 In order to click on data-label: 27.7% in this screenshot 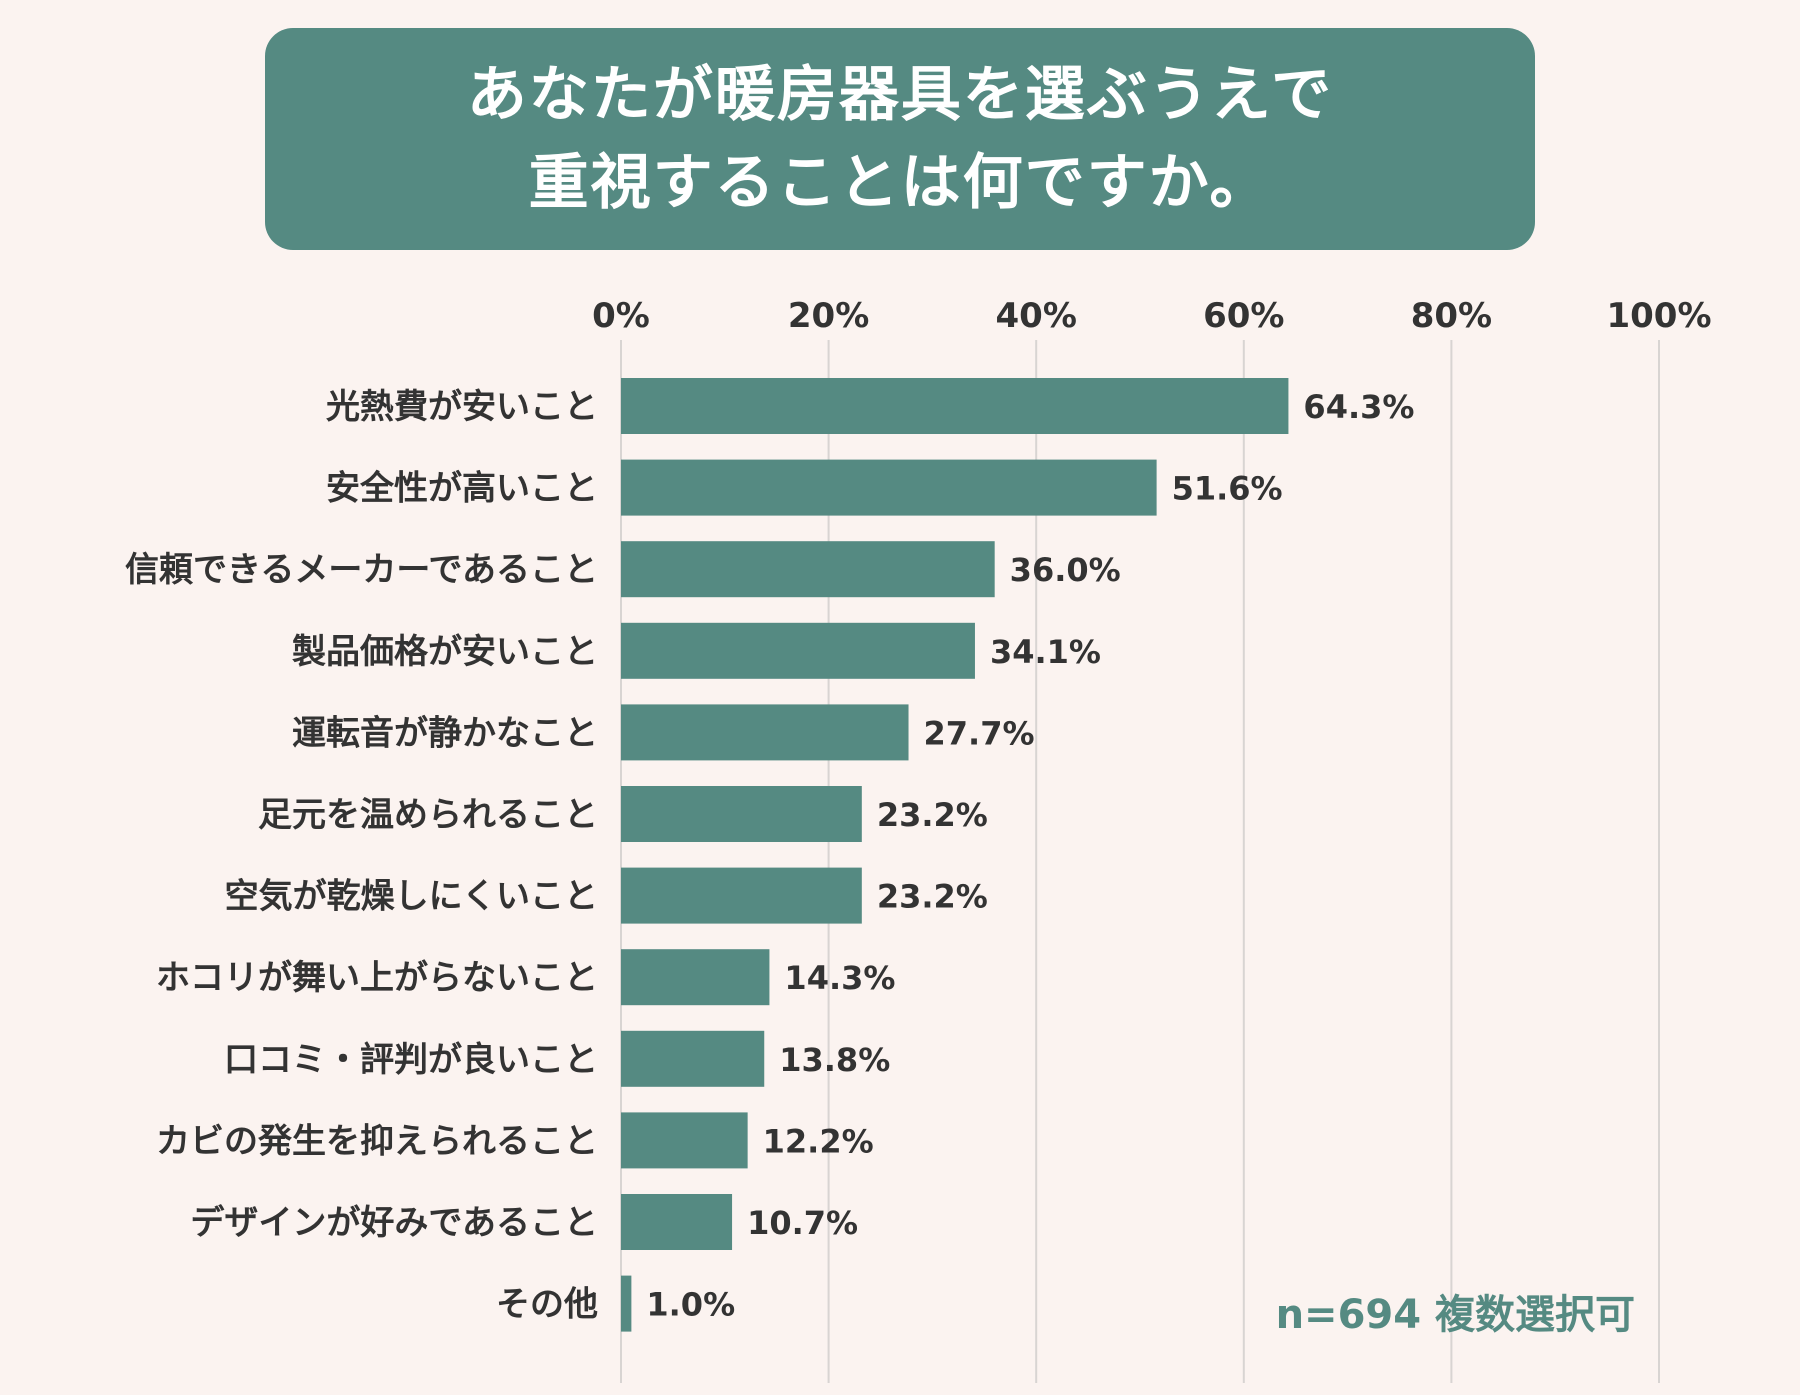, I will do `click(979, 733)`.